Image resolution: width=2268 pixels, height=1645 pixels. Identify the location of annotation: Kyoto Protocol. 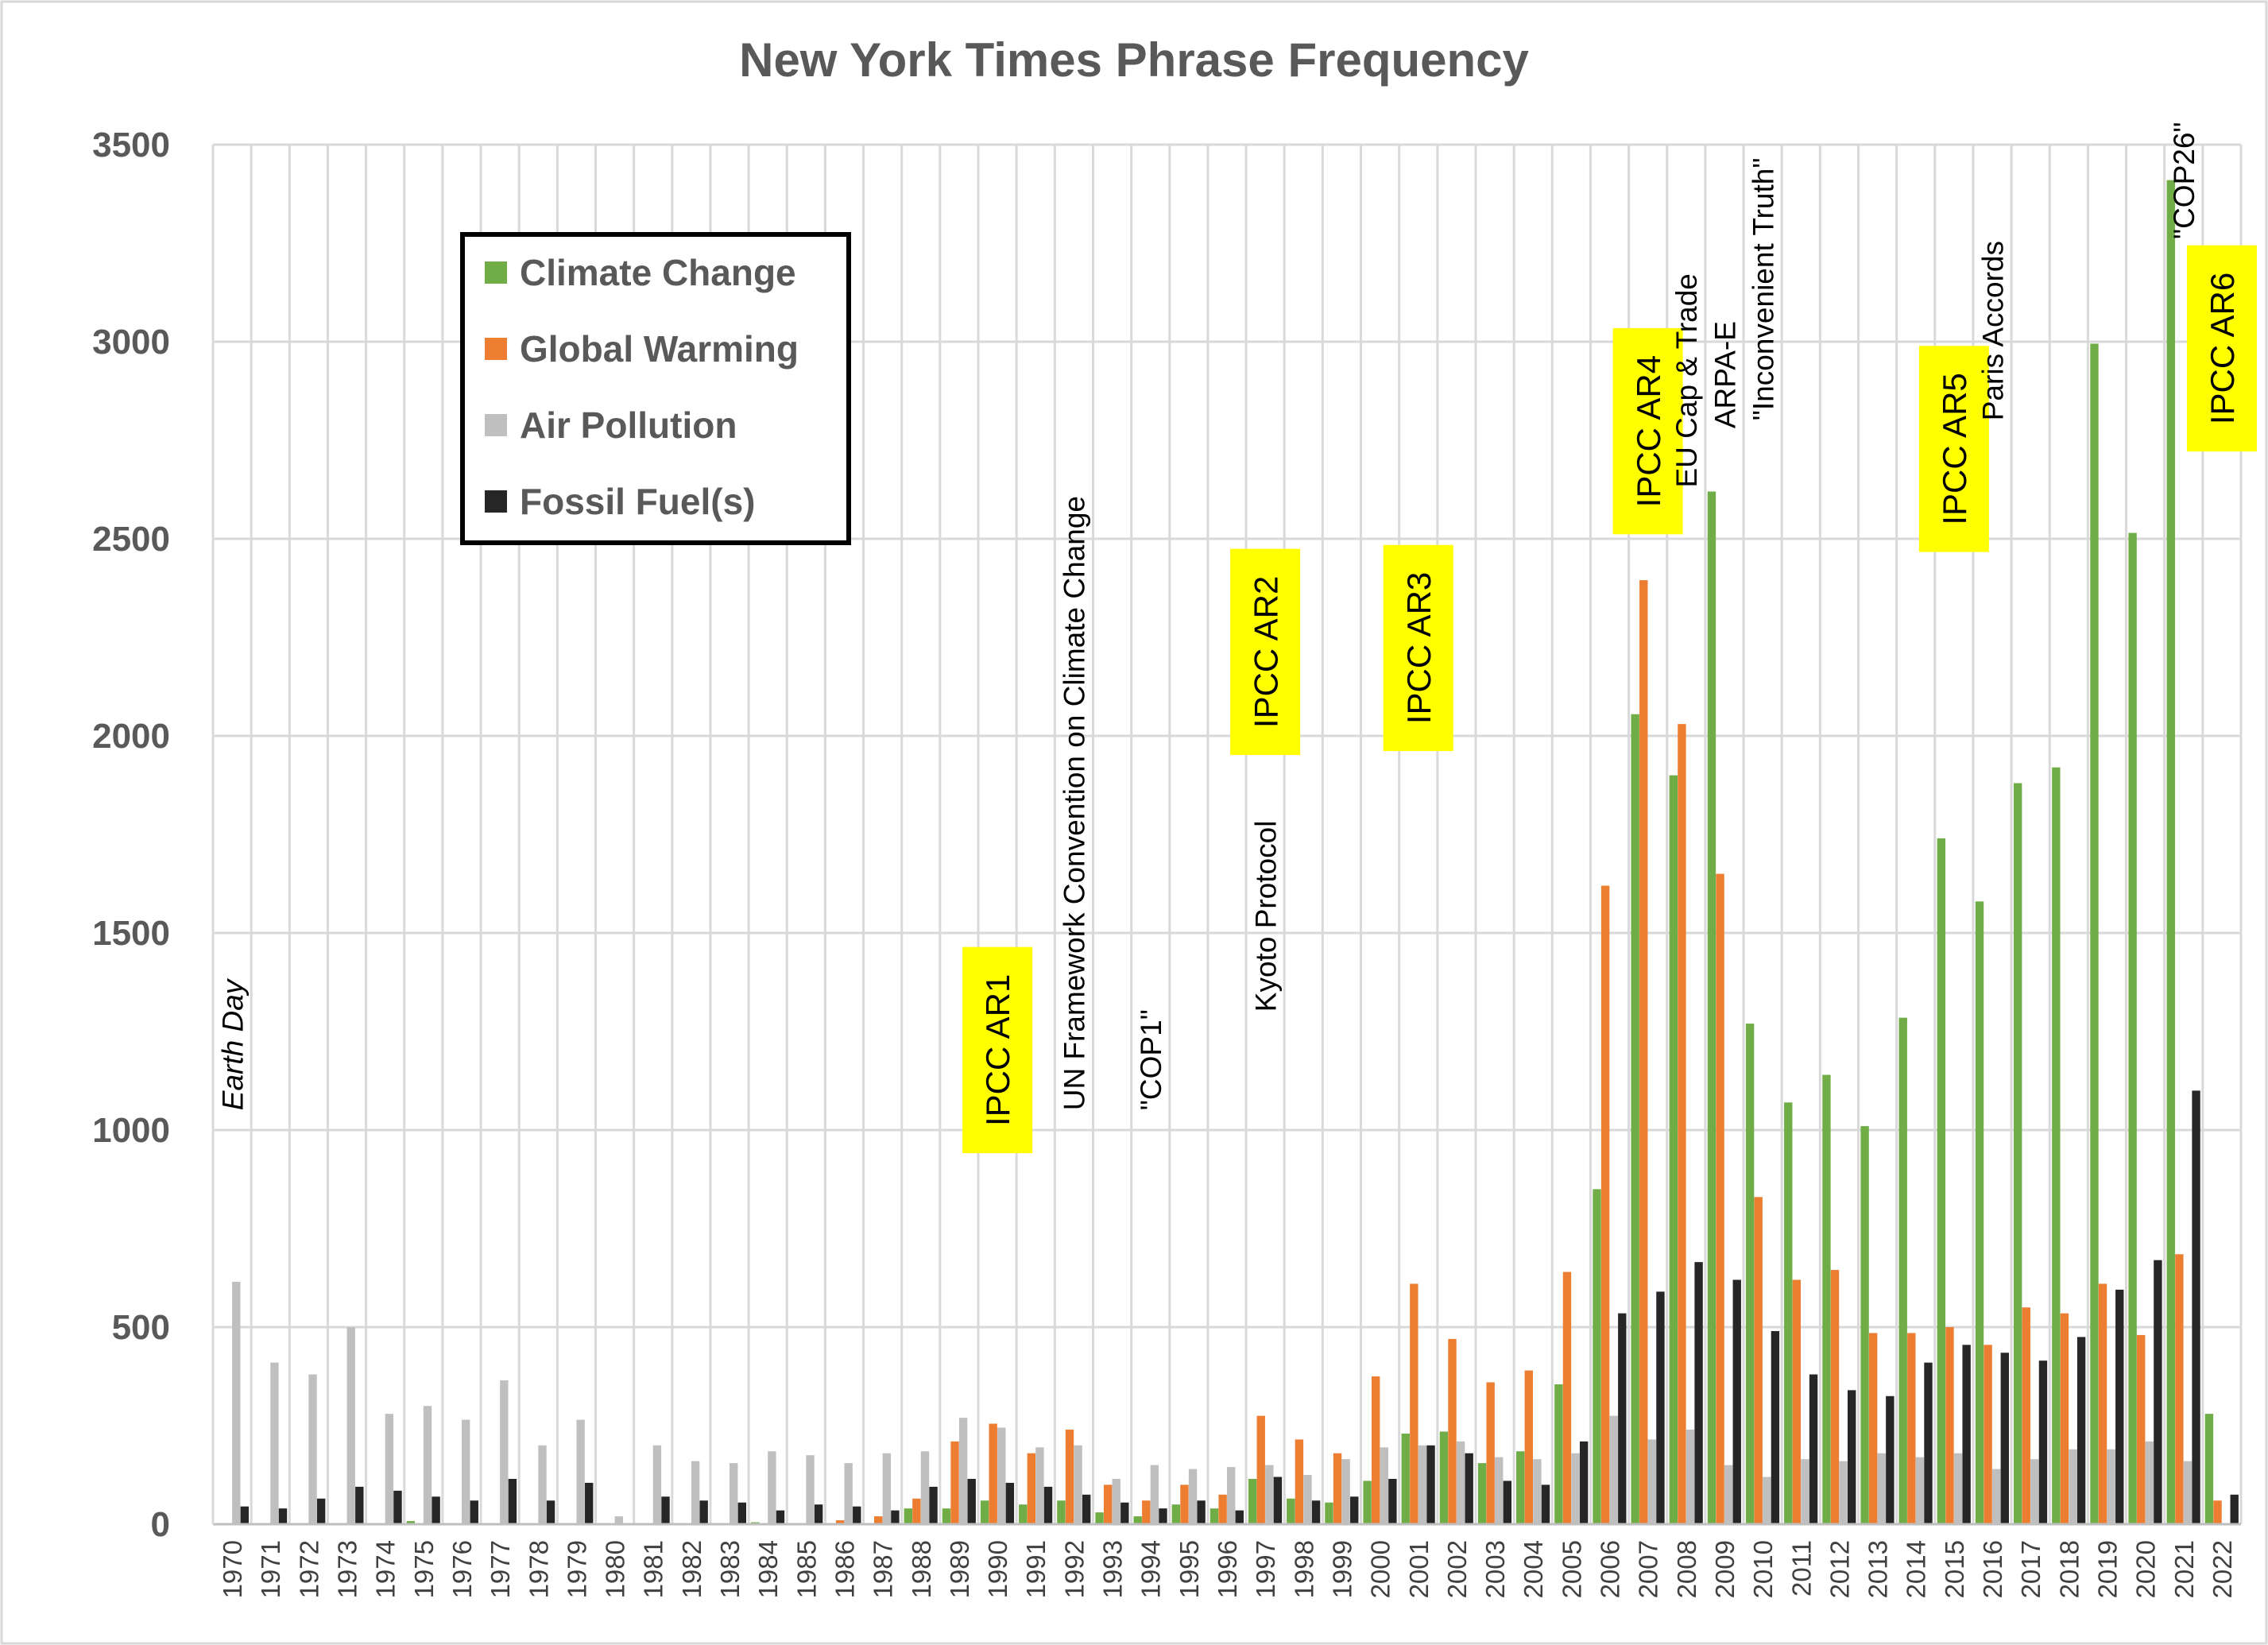
(1265, 916).